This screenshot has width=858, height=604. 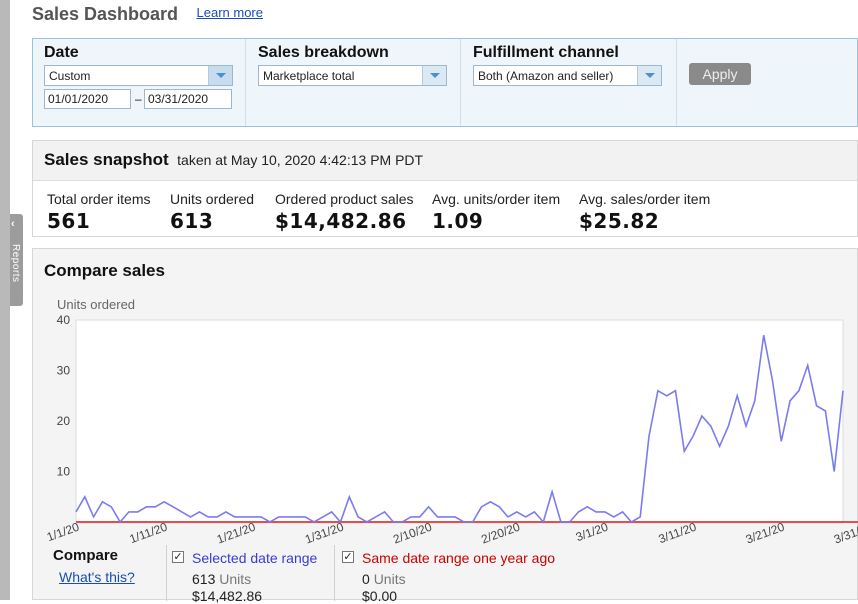 I want to click on metric-value: $25.82, so click(x=619, y=221).